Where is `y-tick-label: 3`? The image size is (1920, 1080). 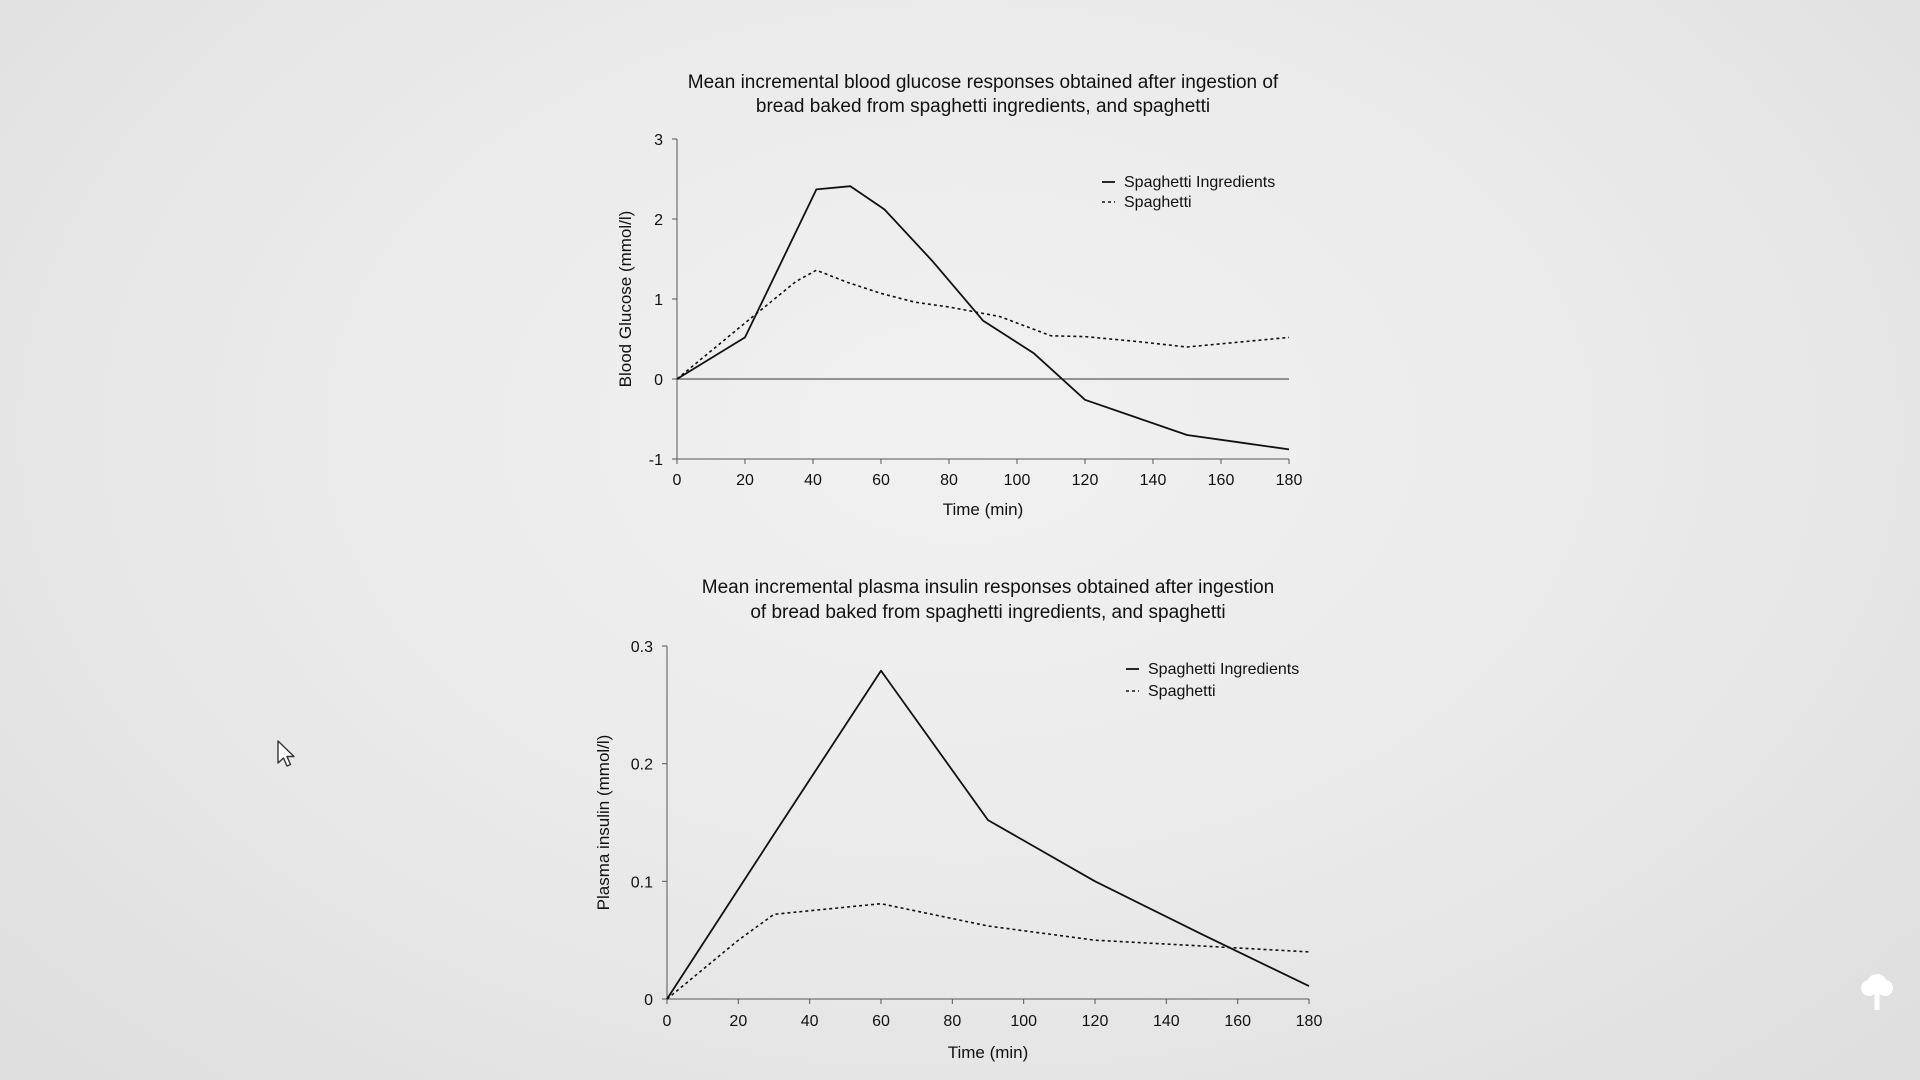 y-tick-label: 3 is located at coordinates (658, 140).